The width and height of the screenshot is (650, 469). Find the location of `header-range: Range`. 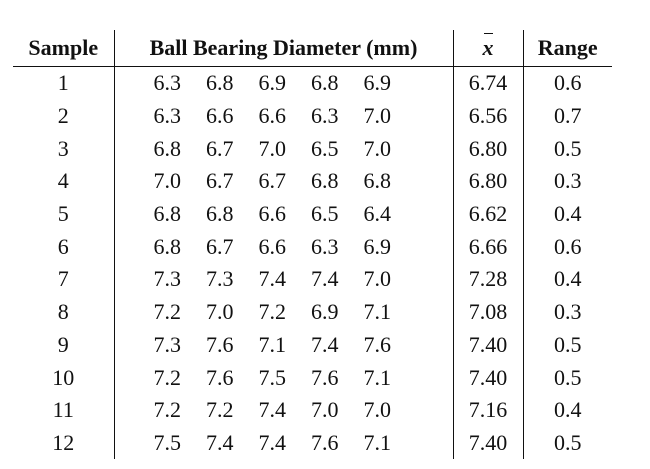

header-range: Range is located at coordinates (567, 48).